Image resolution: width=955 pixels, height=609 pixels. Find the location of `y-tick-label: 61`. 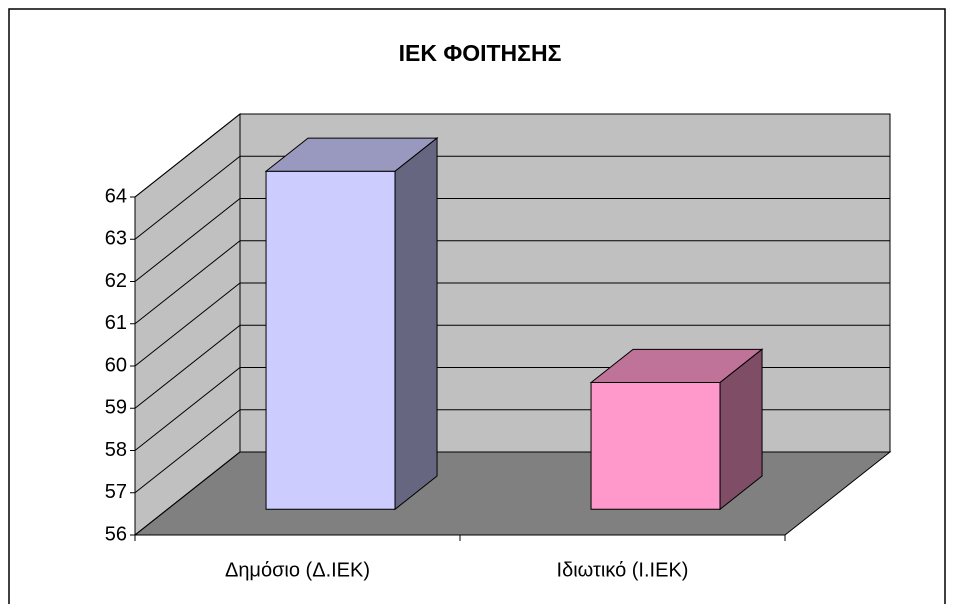

y-tick-label: 61 is located at coordinates (116, 323).